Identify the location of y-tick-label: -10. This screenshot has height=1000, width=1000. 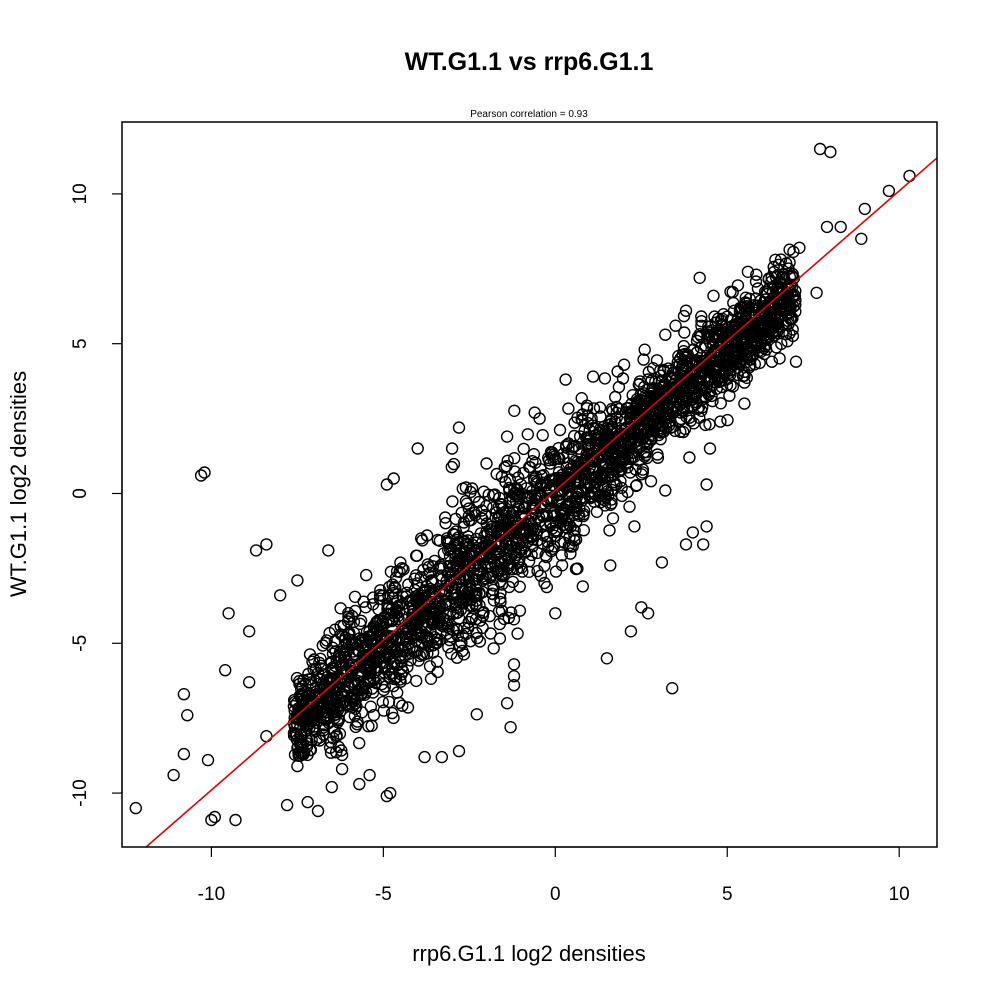
(80, 792).